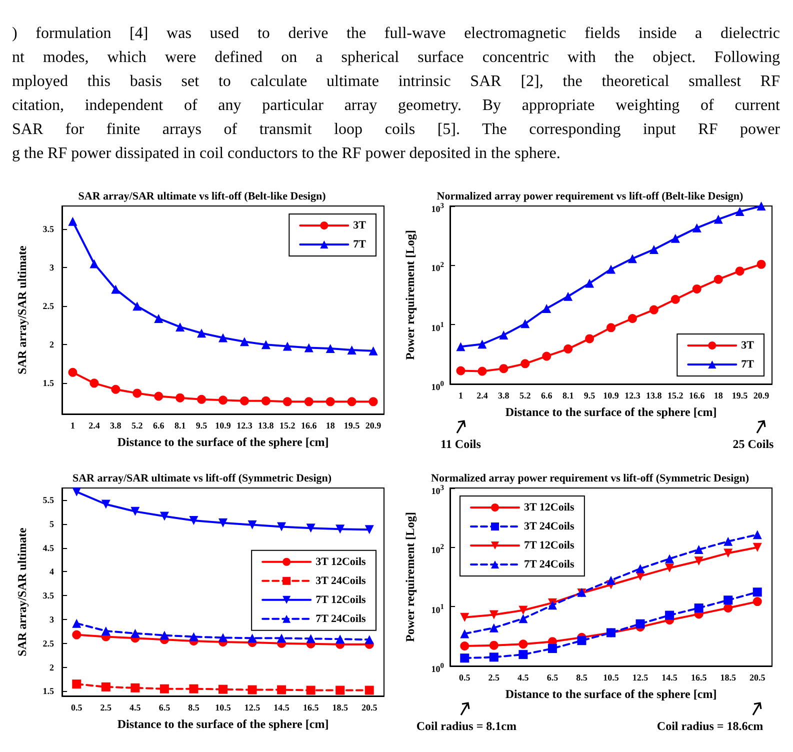 This screenshot has width=793, height=752. What do you see at coordinates (373, 425) in the screenshot?
I see `x-tick-label: 20.9` at bounding box center [373, 425].